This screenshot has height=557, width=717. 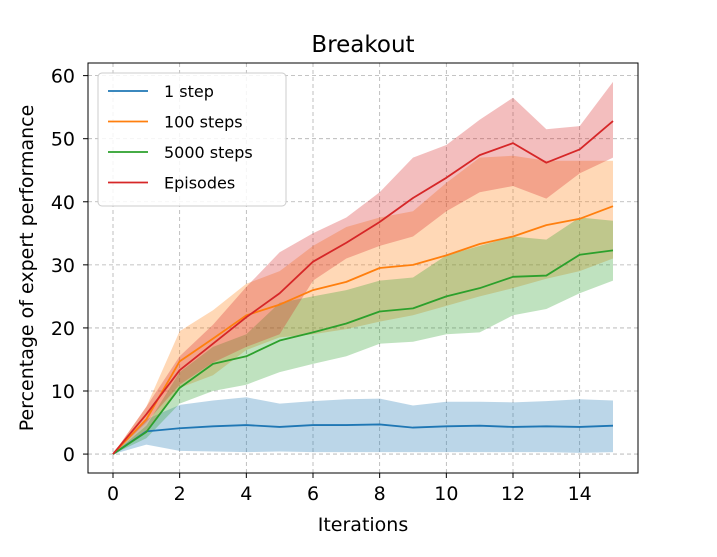 I want to click on x-tick-label: 6, so click(x=313, y=494).